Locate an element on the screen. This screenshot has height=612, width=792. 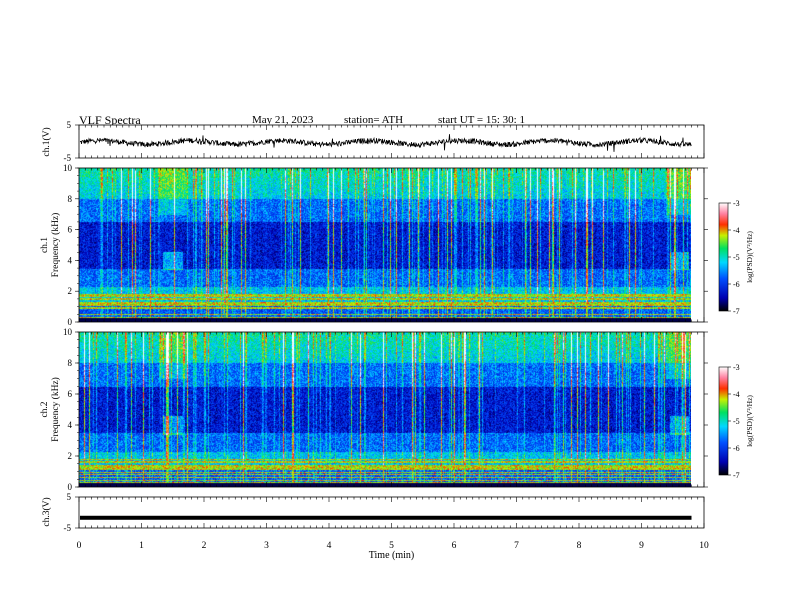
time-tick-label-10: 10 is located at coordinates (704, 546).